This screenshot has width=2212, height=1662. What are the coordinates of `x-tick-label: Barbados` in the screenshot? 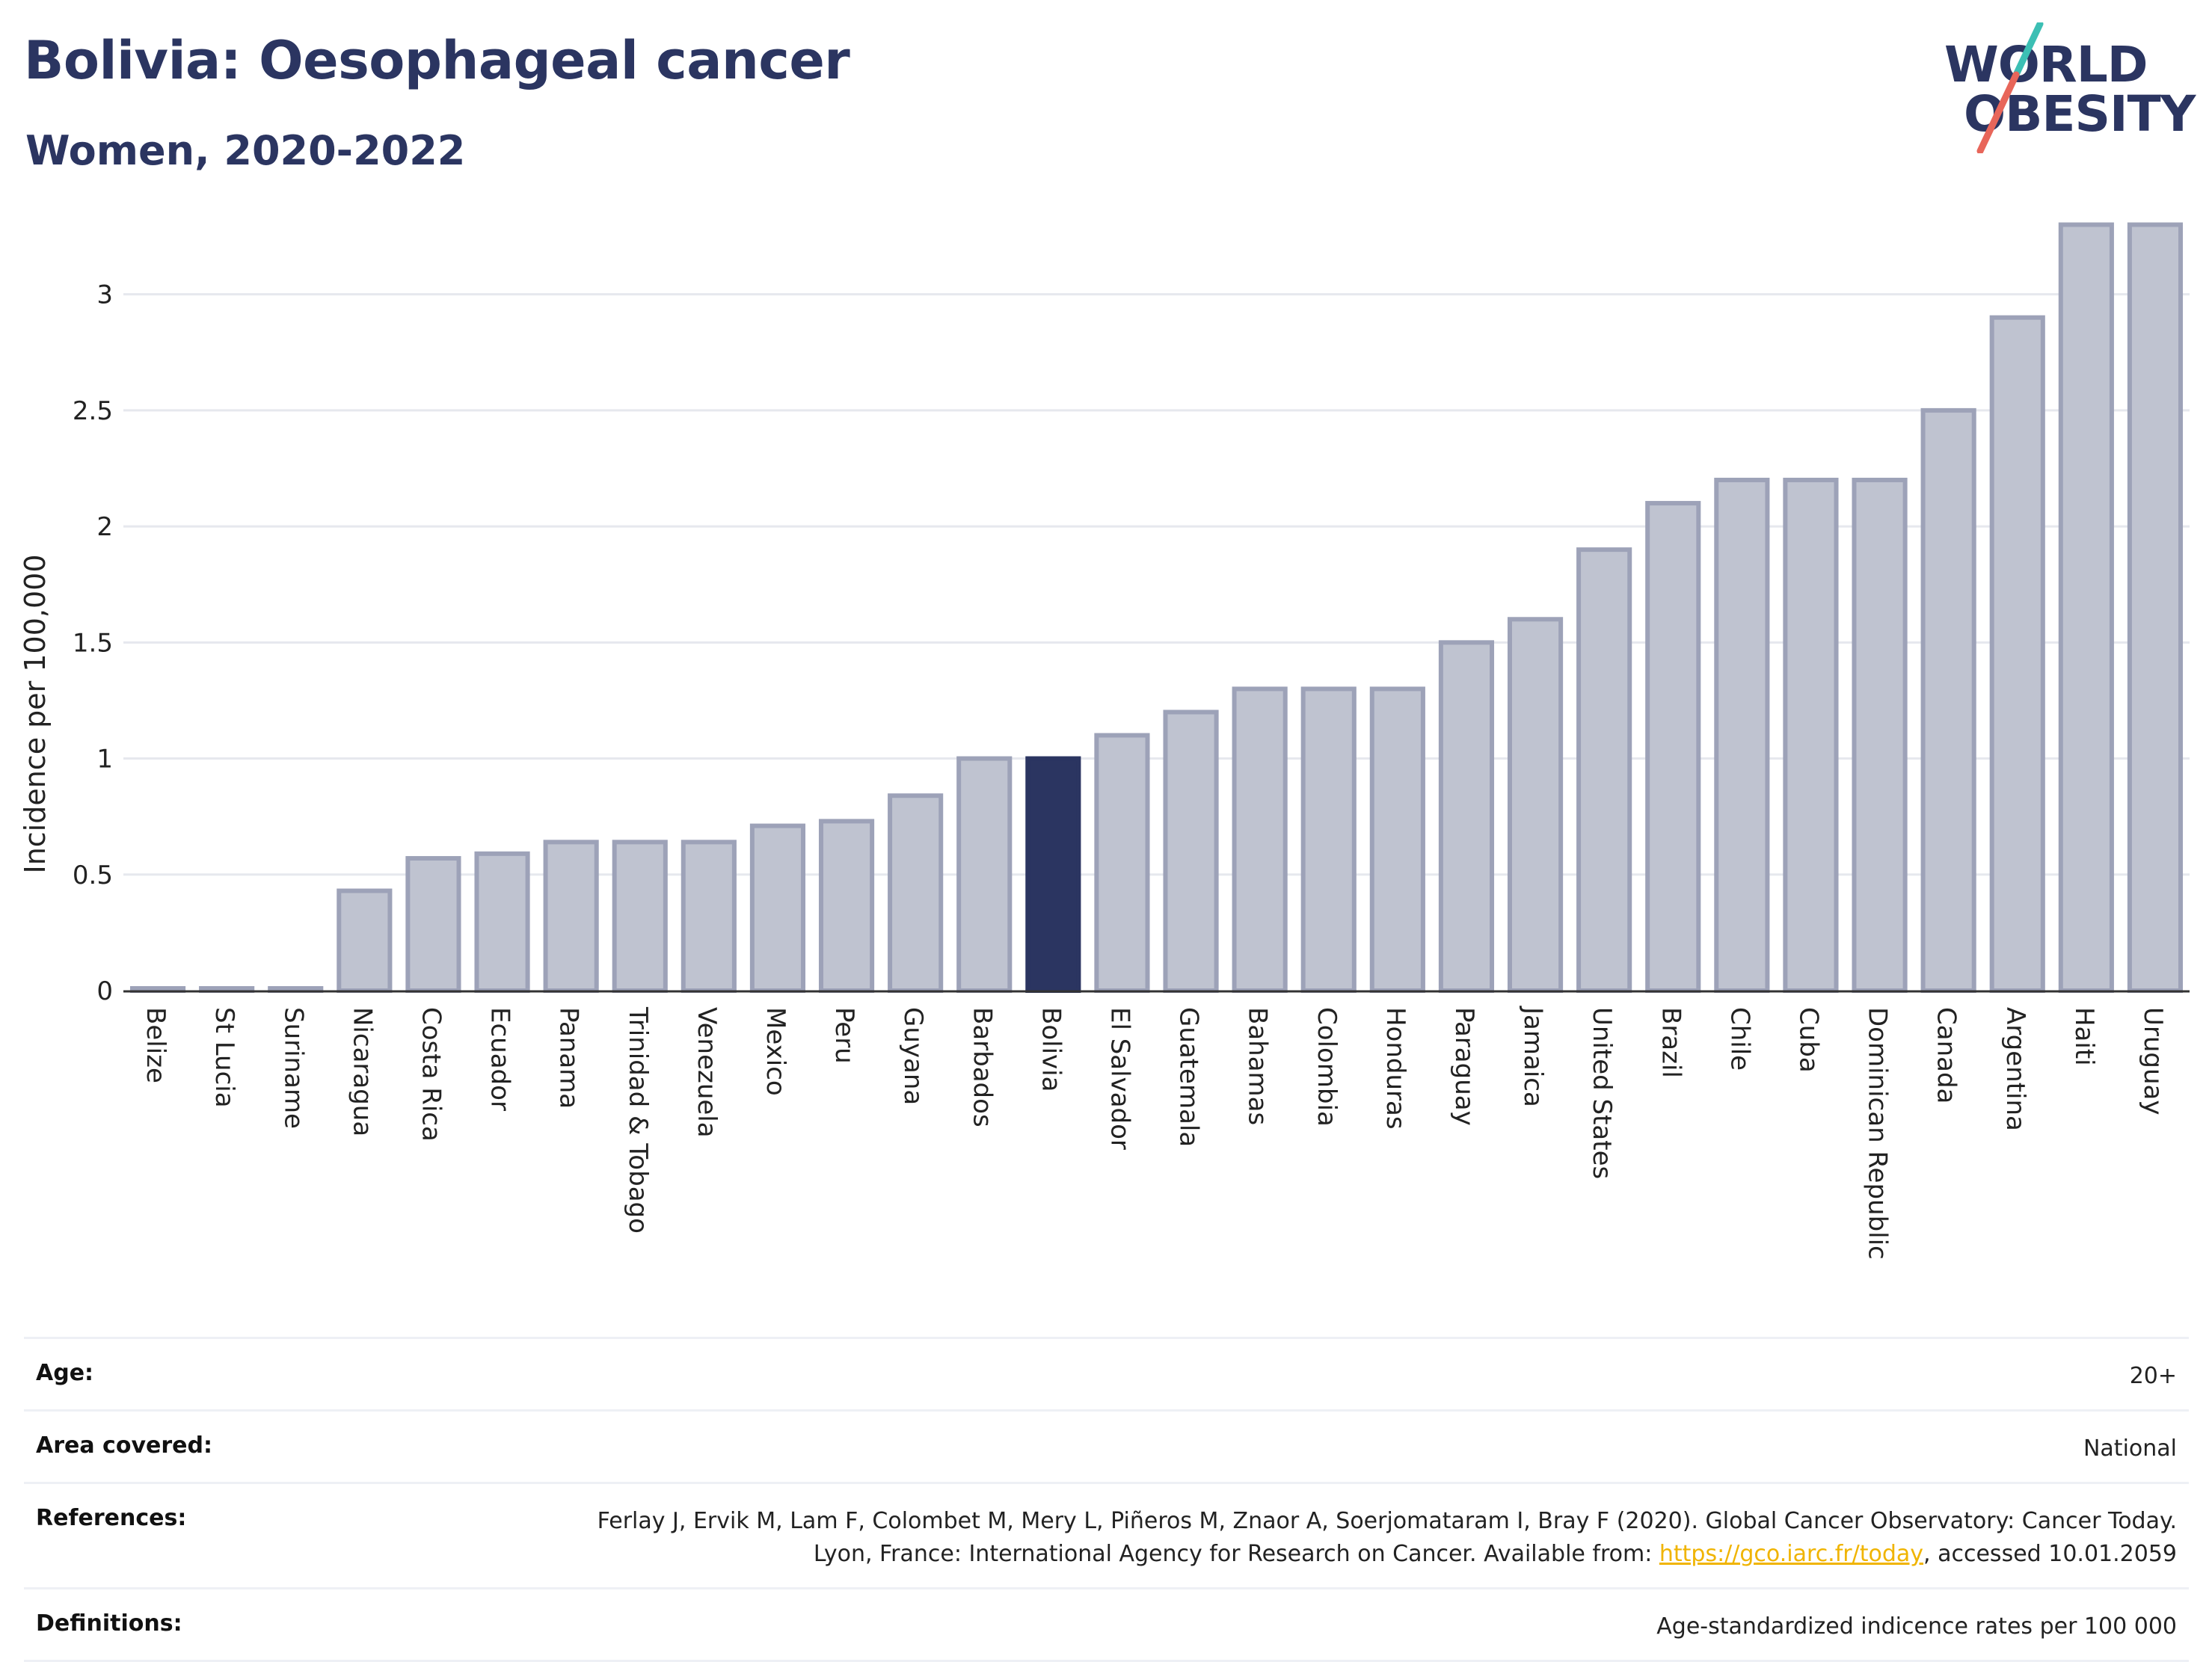 It's located at (982, 1067).